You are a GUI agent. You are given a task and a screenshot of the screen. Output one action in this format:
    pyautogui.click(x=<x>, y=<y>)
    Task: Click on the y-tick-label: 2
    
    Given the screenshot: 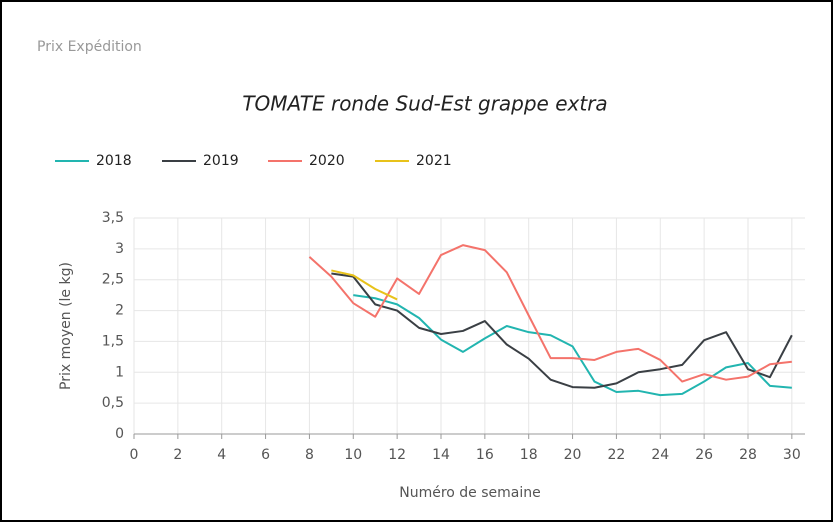 What is the action you would take?
    pyautogui.click(x=119, y=311)
    